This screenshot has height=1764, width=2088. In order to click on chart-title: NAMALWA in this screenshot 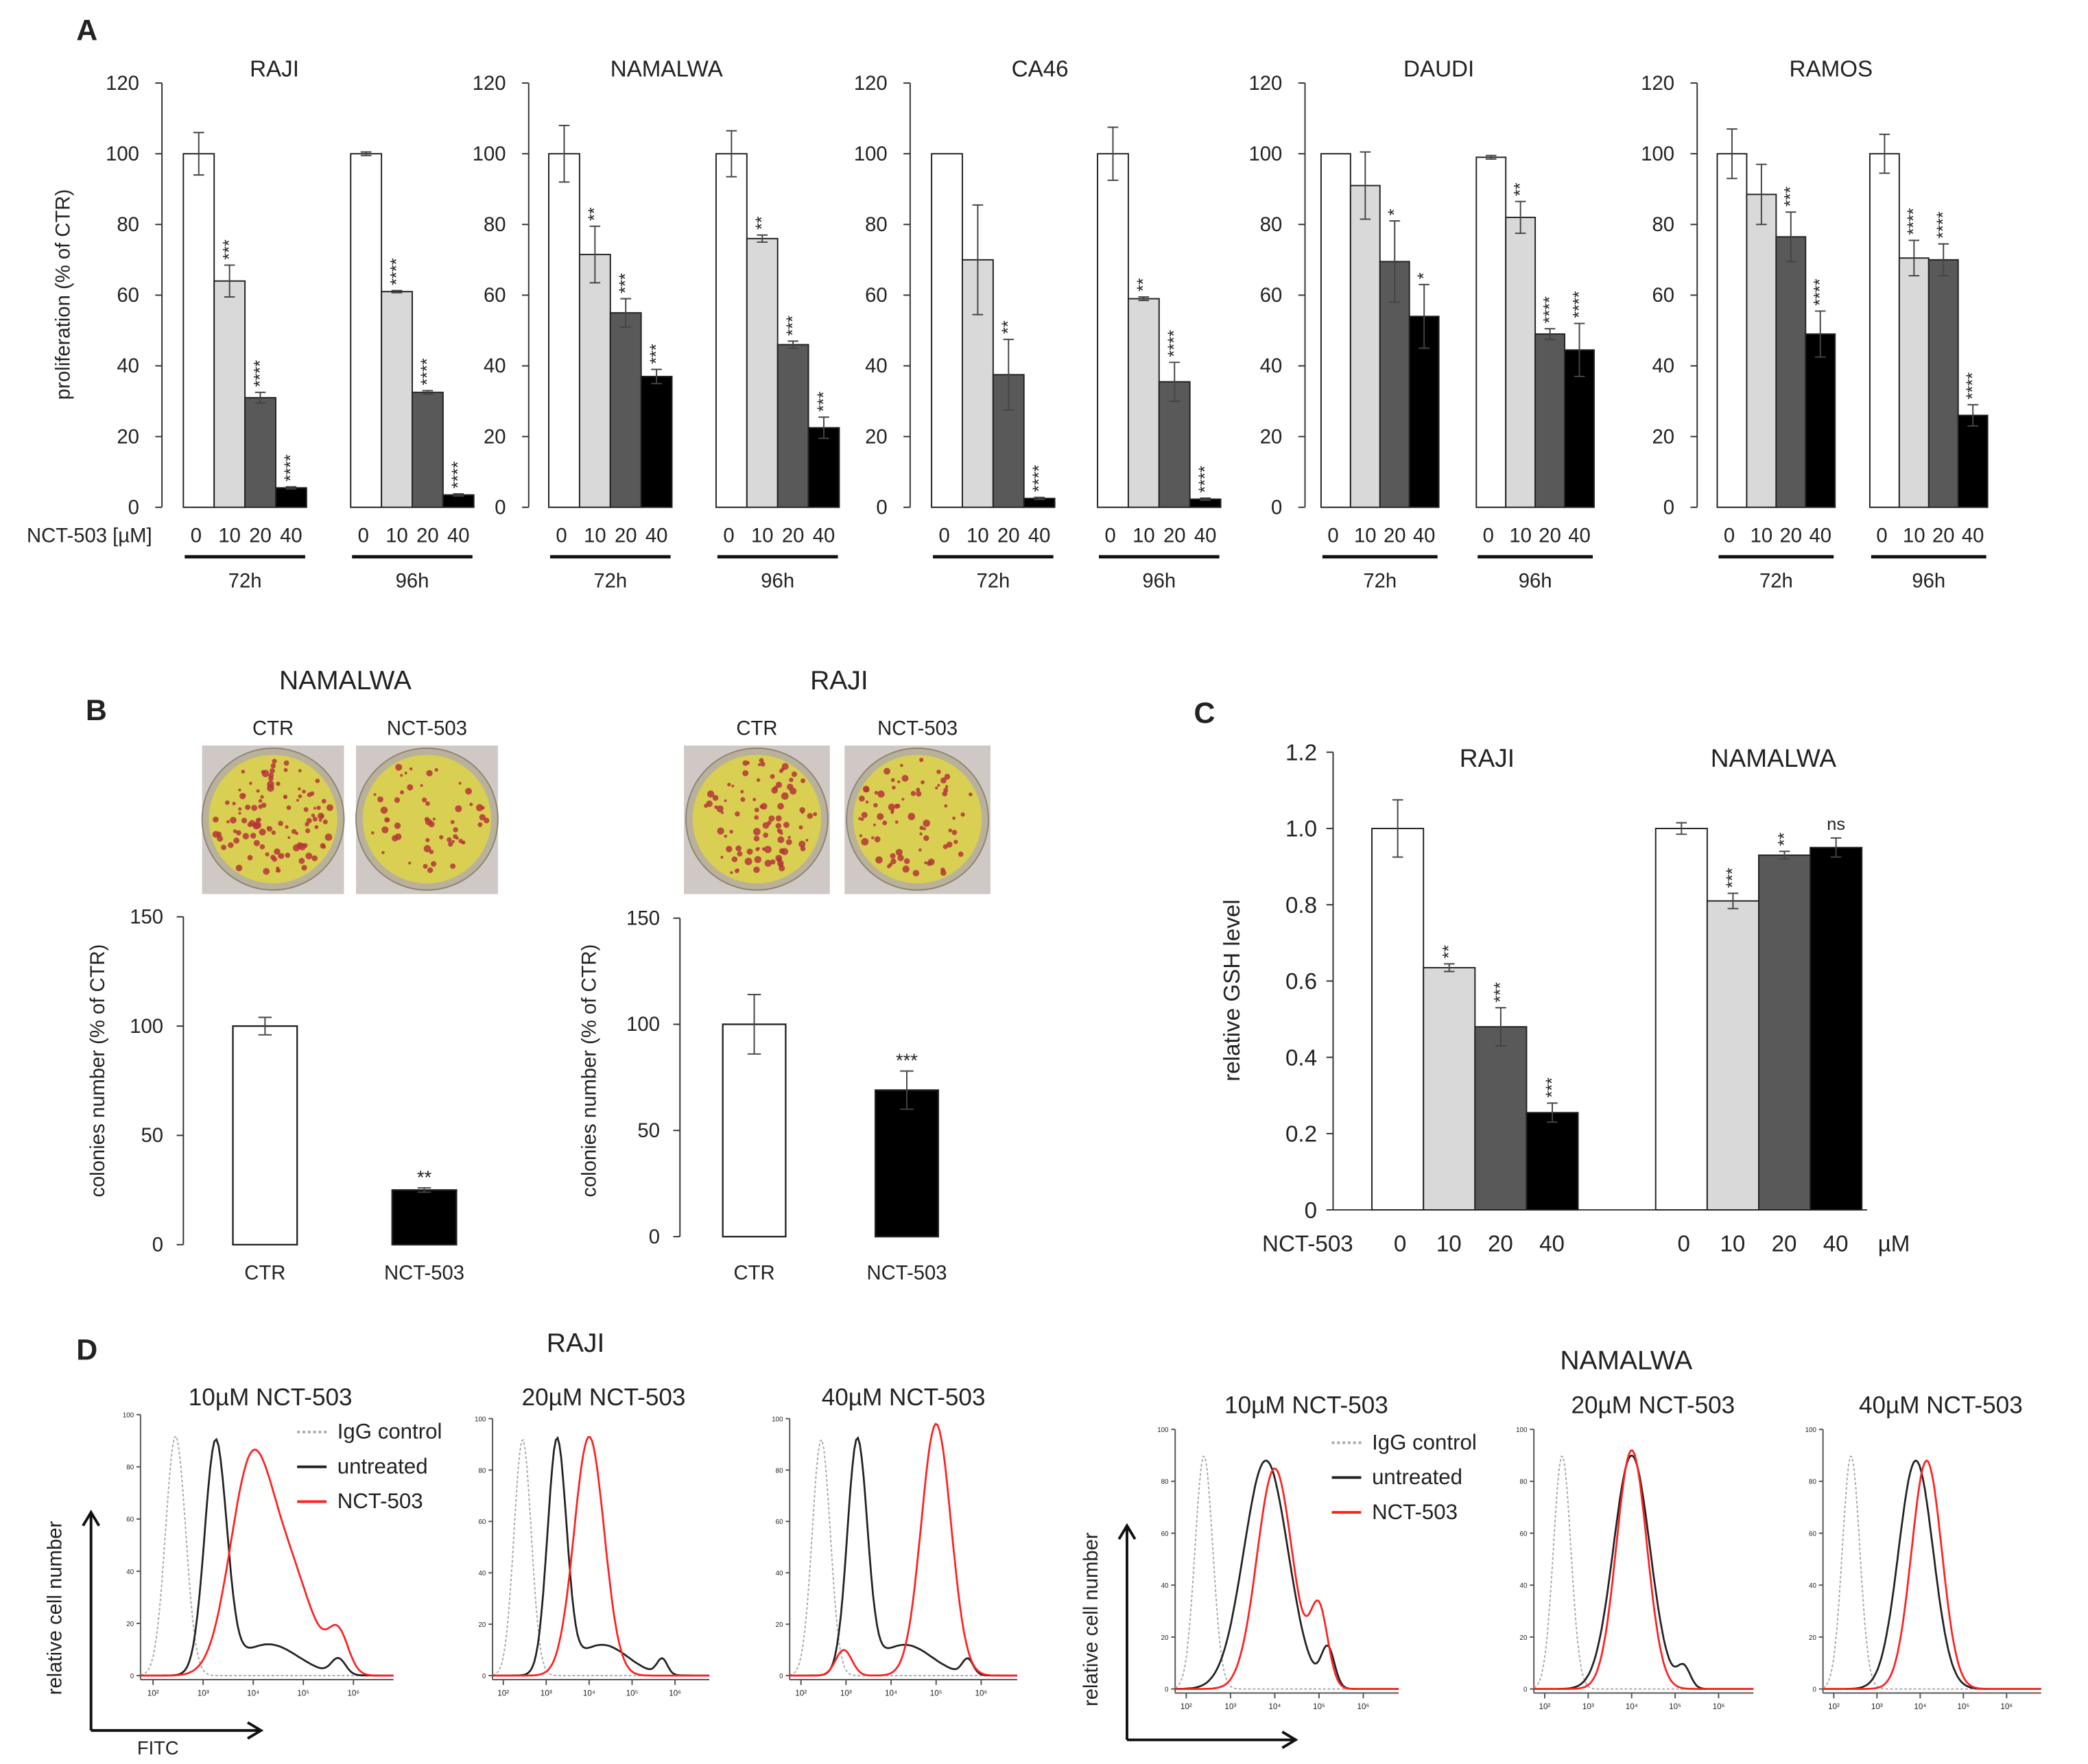, I will do `click(667, 69)`.